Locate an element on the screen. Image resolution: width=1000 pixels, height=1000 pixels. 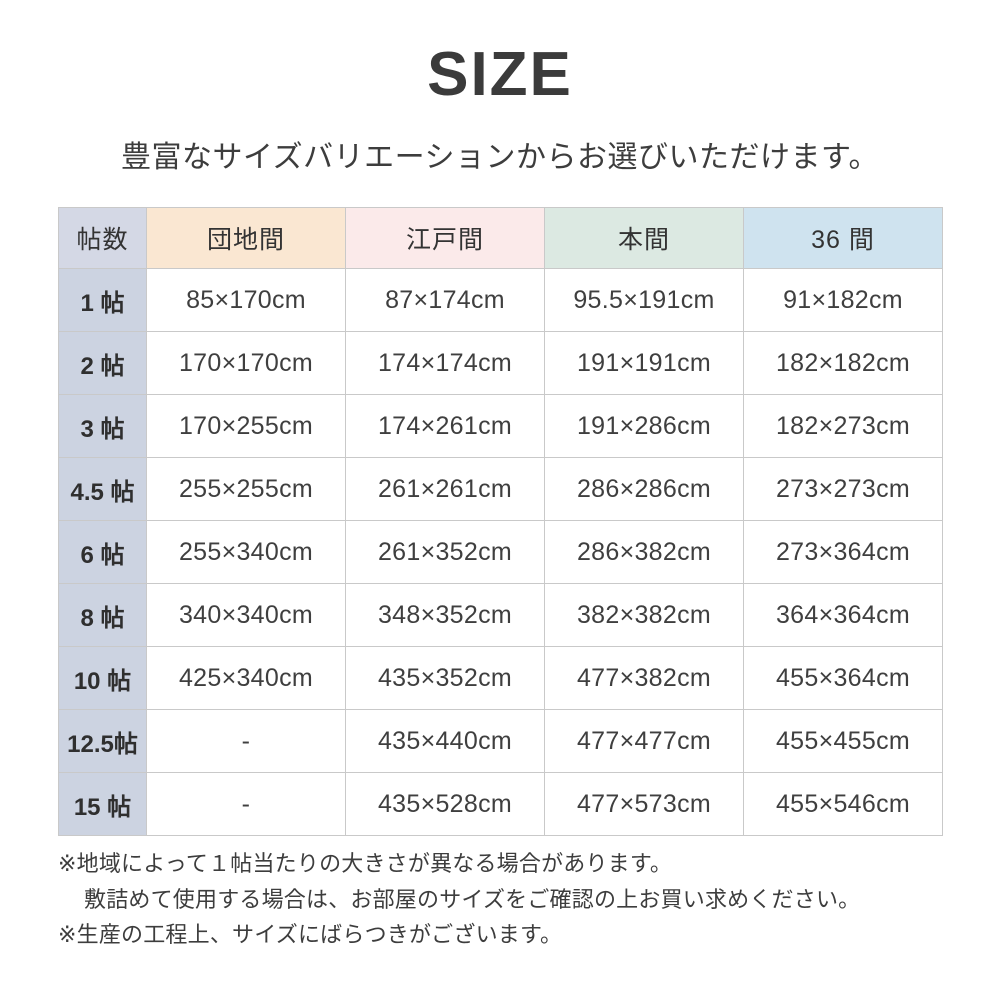
cell-36ma: 364×364cm is located at coordinates (843, 615).